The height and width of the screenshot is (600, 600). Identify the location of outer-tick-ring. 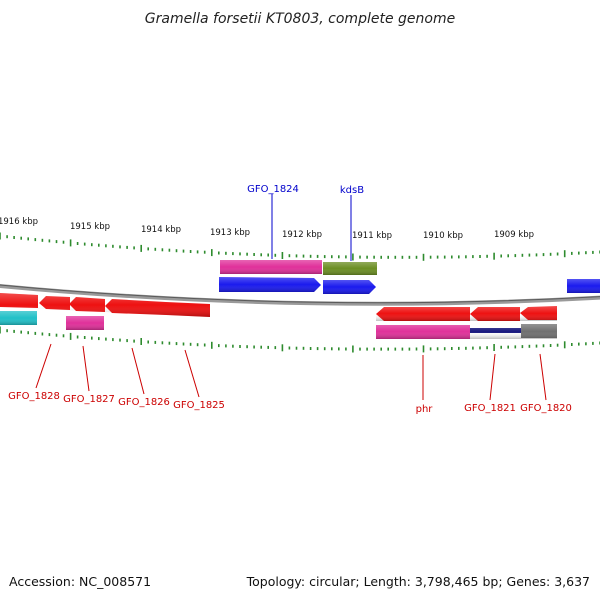
(300, 246).